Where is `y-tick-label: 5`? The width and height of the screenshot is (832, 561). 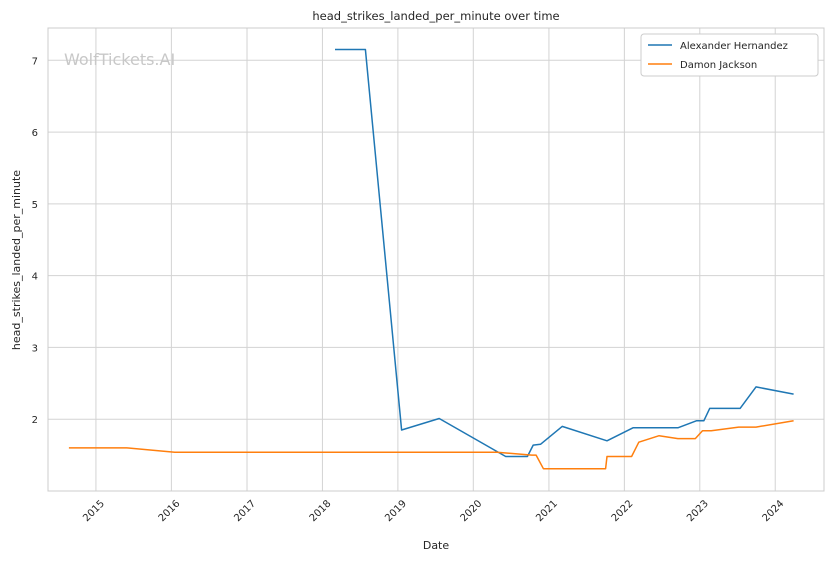 y-tick-label: 5 is located at coordinates (35, 205).